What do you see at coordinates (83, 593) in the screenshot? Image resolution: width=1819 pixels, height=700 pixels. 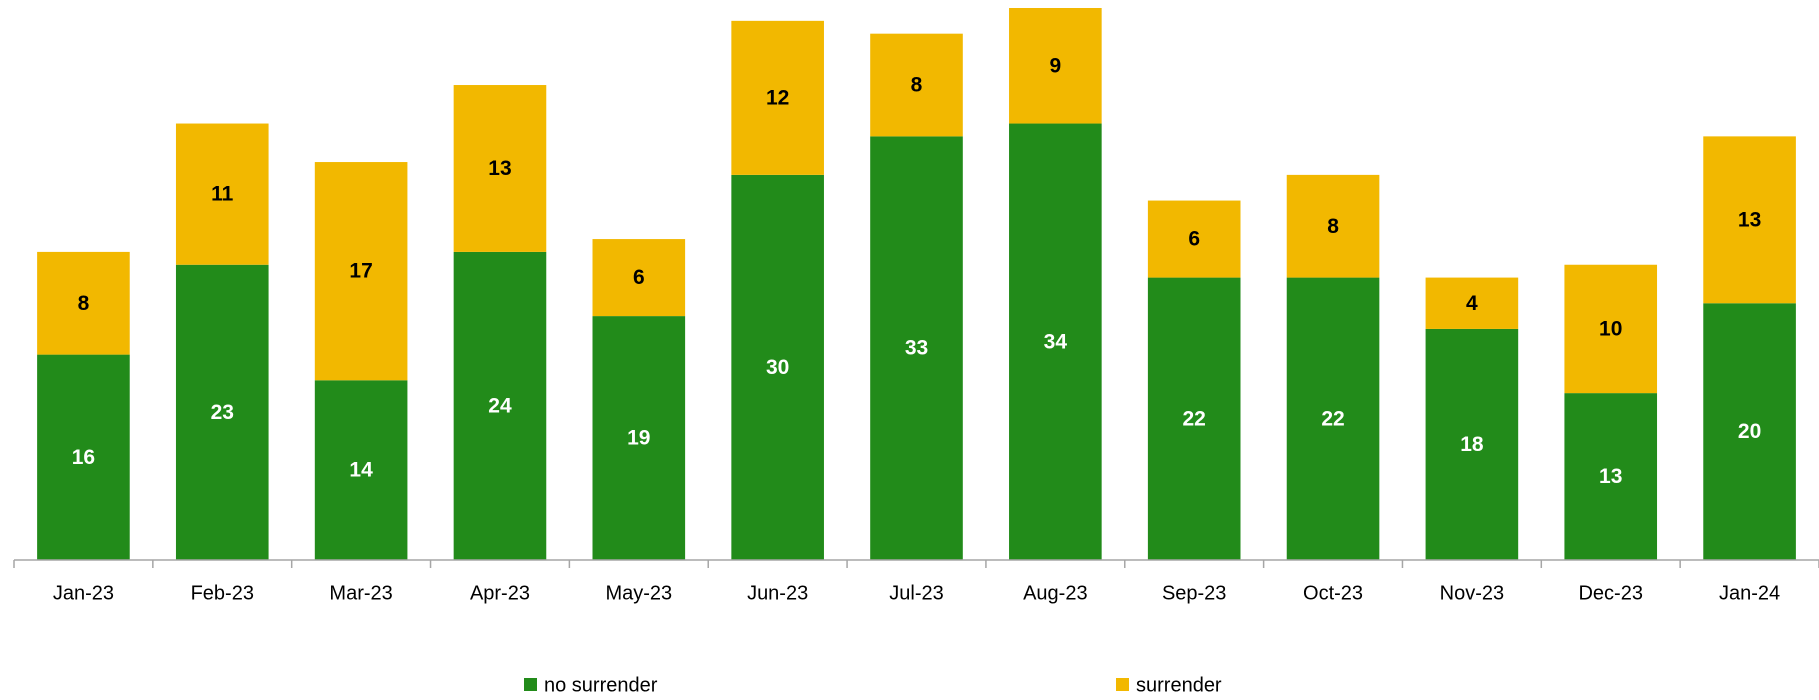 I see `x-tick-label: Jan-23` at bounding box center [83, 593].